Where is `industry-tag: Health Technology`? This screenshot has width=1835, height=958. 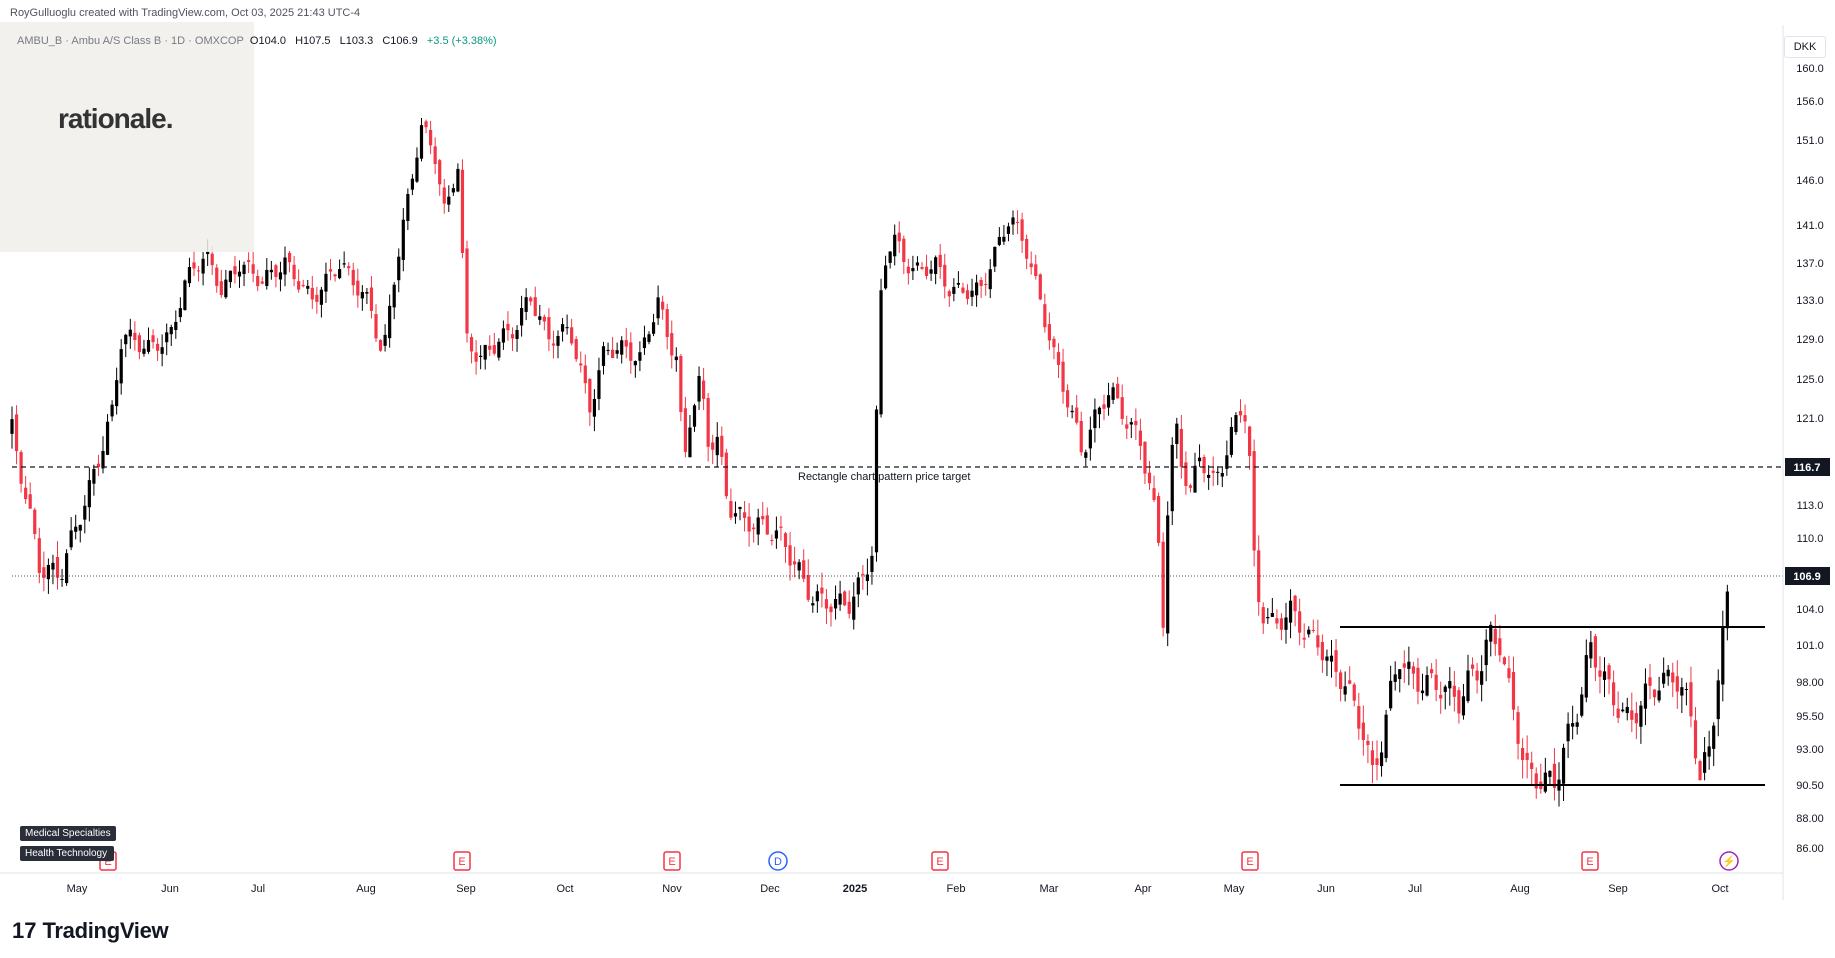
industry-tag: Health Technology is located at coordinates (67, 853).